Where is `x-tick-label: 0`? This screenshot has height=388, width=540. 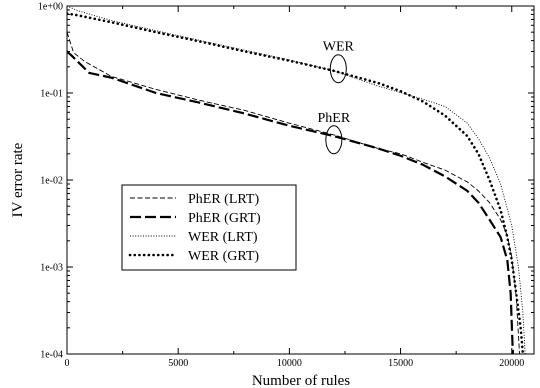
x-tick-label: 0 is located at coordinates (67, 363).